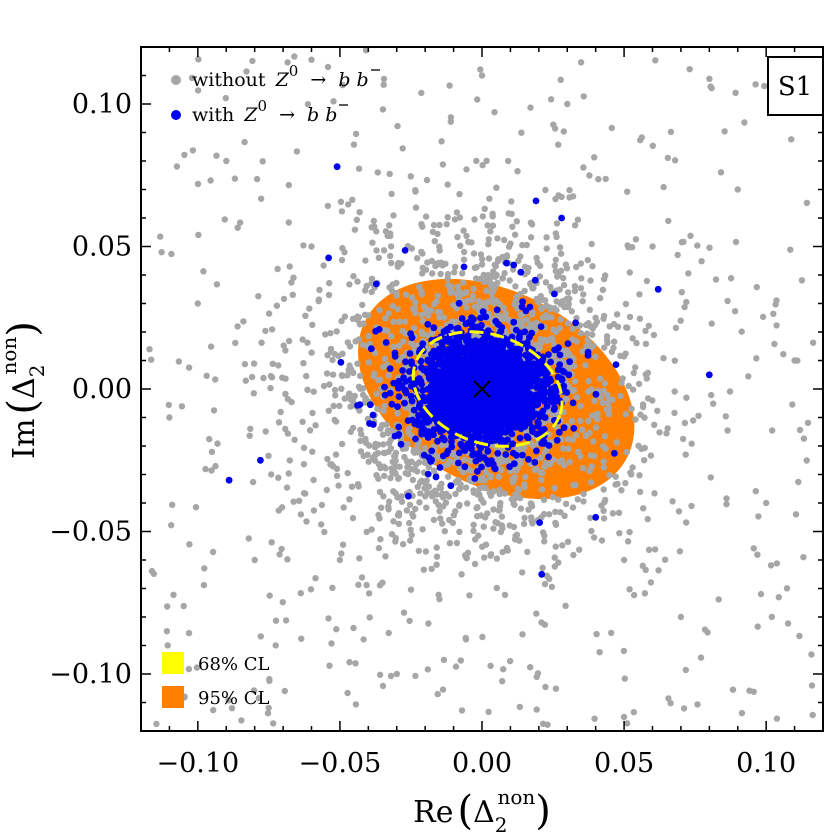 This screenshot has width=833, height=833. I want to click on legend-marker-blue, so click(176, 115).